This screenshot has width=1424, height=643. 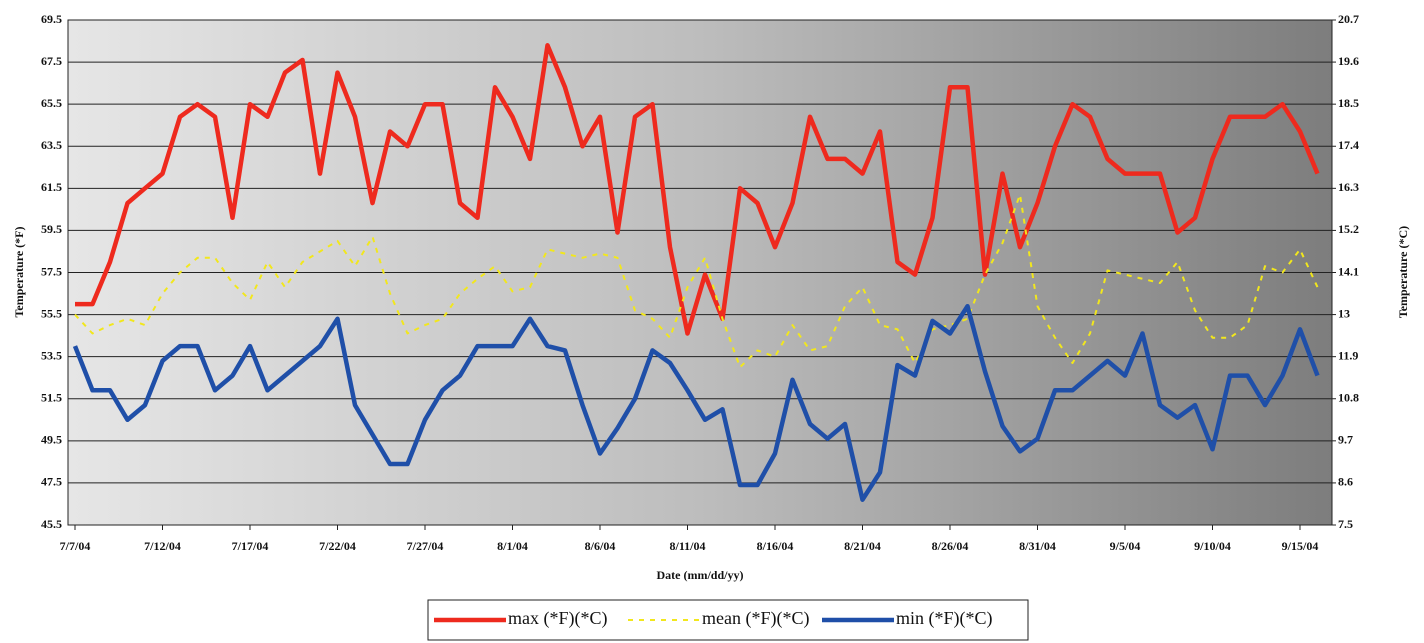 What do you see at coordinates (19, 272) in the screenshot?
I see `y-axis-title: Temperature (*F)` at bounding box center [19, 272].